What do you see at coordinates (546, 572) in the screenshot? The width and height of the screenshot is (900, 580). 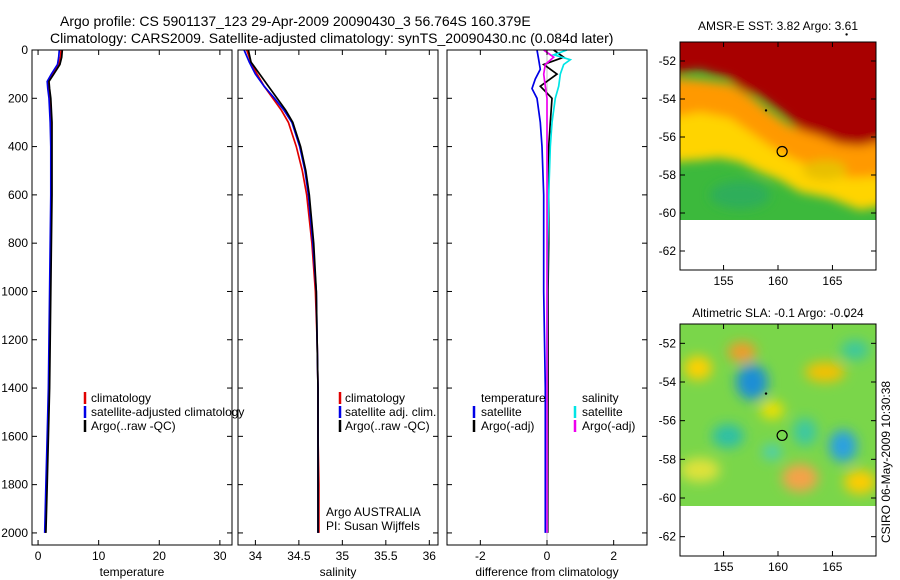 I see `x-axis-label: difference from climatology` at bounding box center [546, 572].